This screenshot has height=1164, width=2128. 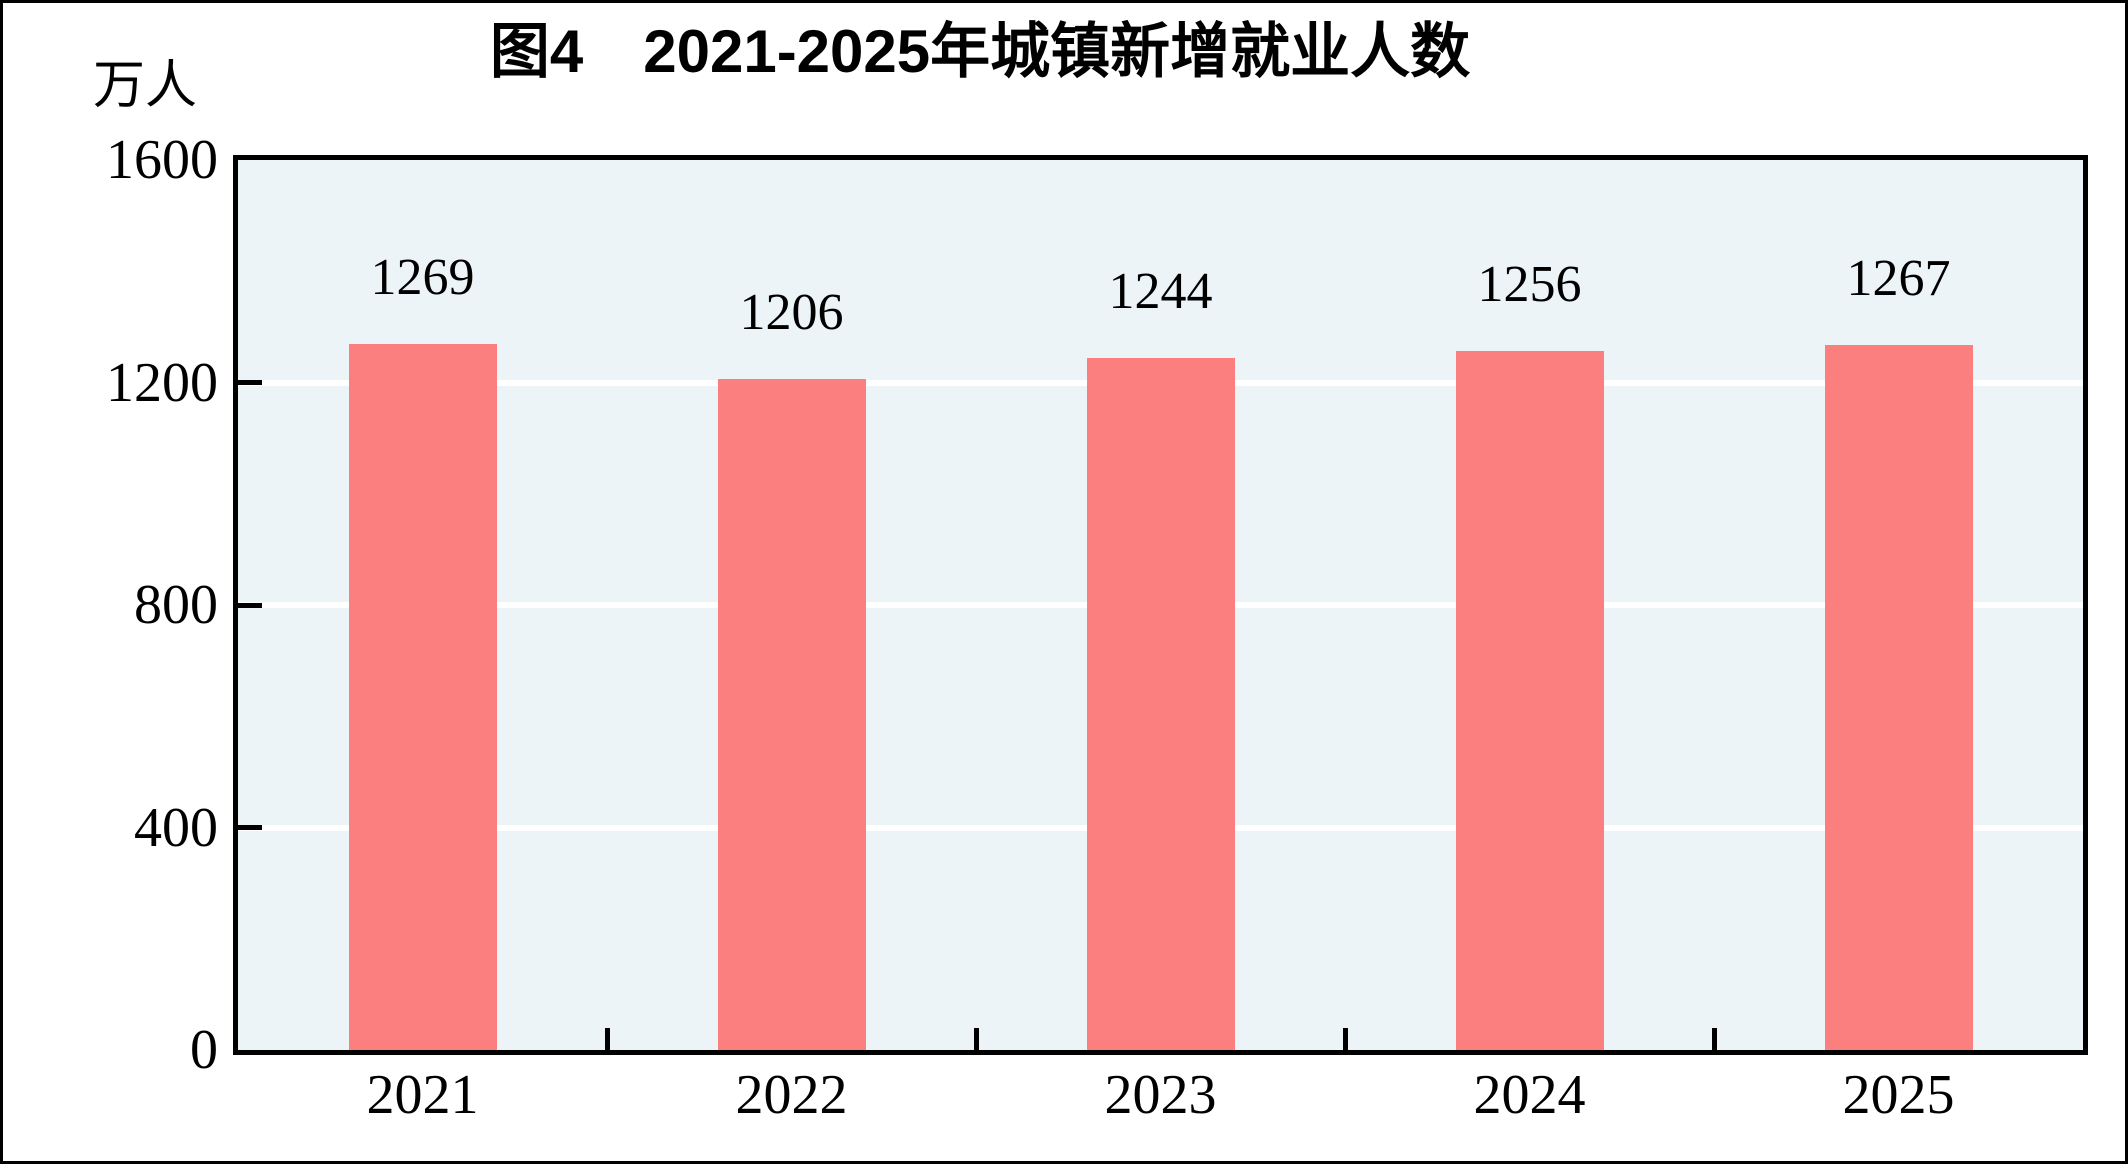 What do you see at coordinates (162, 160) in the screenshot?
I see `y-axis-label-1600: 1600` at bounding box center [162, 160].